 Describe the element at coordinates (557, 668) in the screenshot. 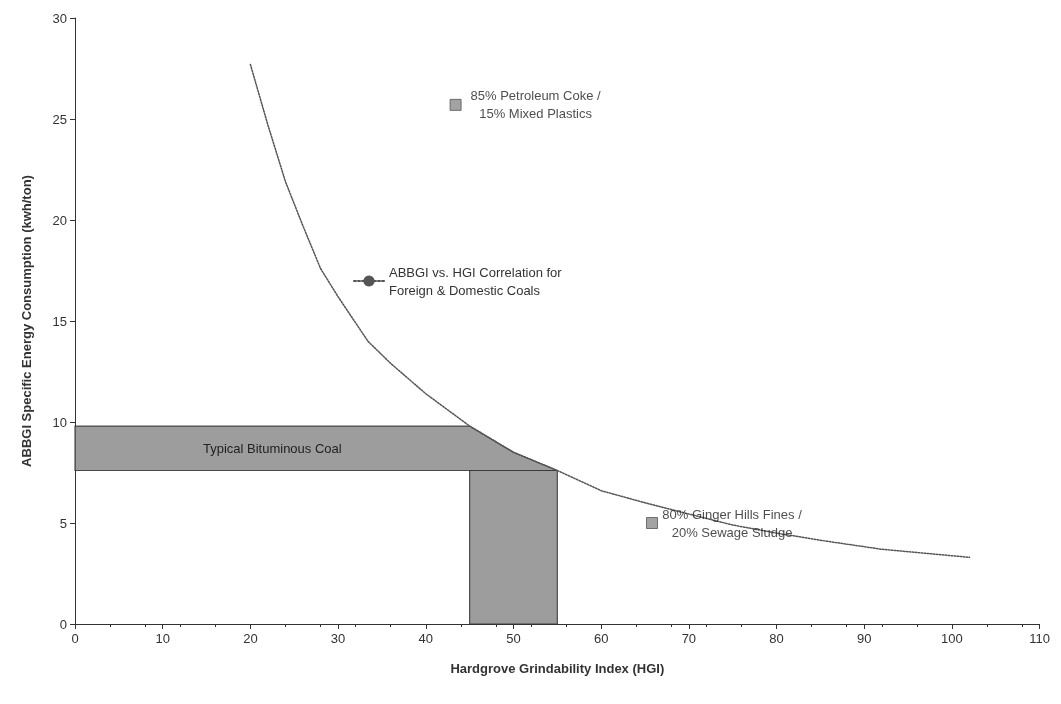

I see `x-axis-title: Hardgrove Grindability Index (HGI)` at that location.